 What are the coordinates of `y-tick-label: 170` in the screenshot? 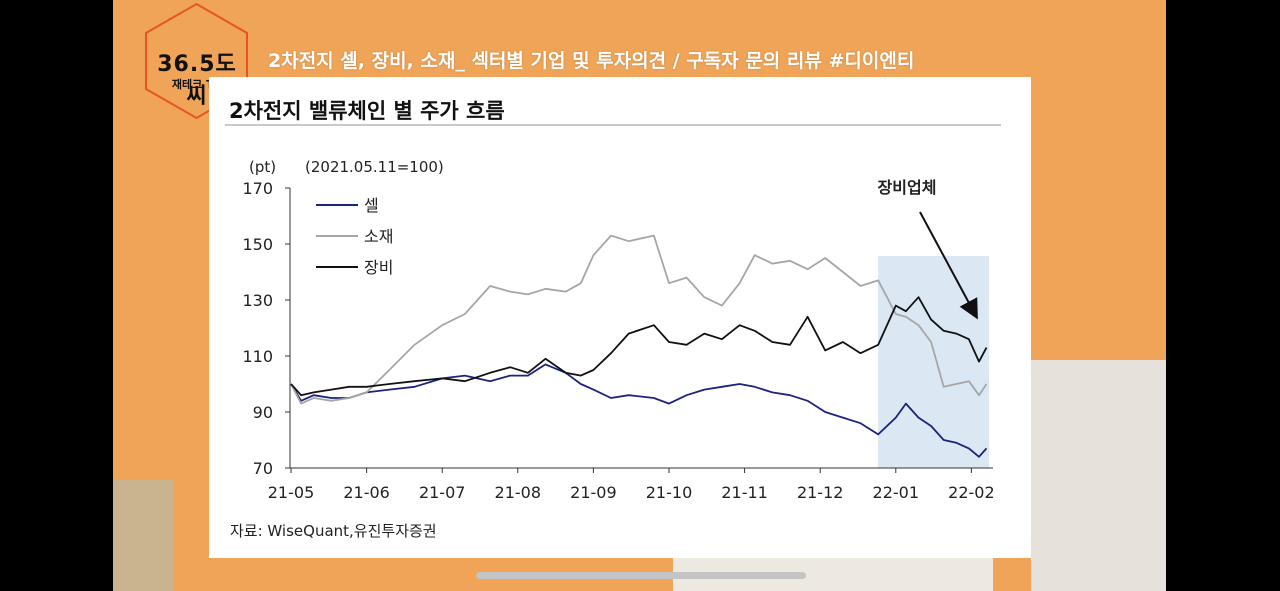 It's located at (257, 188).